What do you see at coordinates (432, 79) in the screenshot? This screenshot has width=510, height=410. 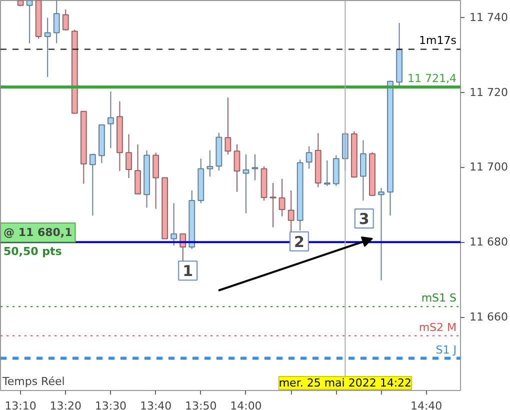 I see `ref-line-label: 11 721,4` at bounding box center [432, 79].